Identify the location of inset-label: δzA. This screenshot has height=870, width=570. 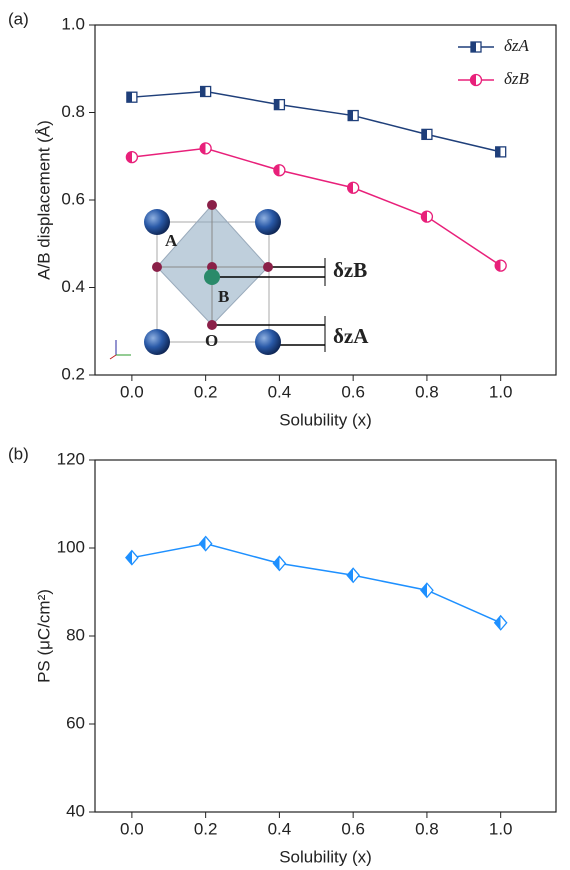
(351, 336).